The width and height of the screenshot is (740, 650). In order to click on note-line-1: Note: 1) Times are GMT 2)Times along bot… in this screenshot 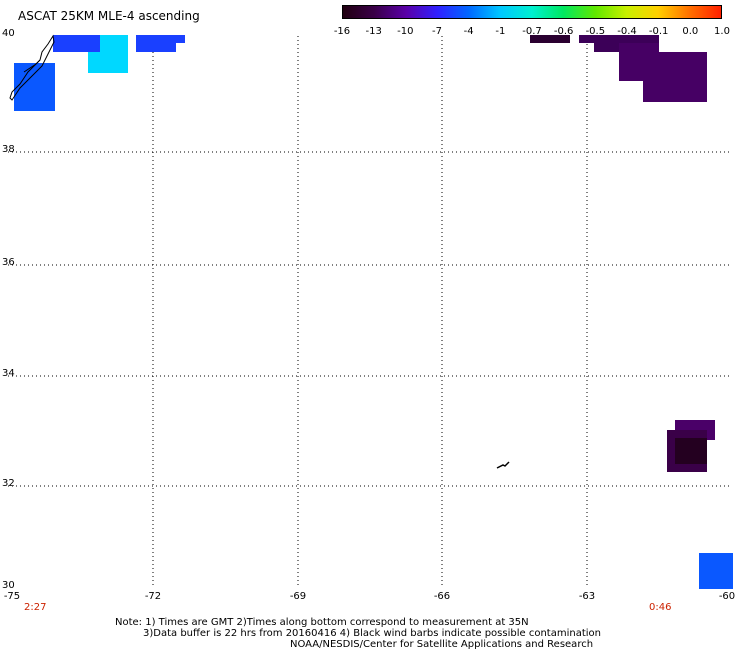, I will do `click(322, 622)`.